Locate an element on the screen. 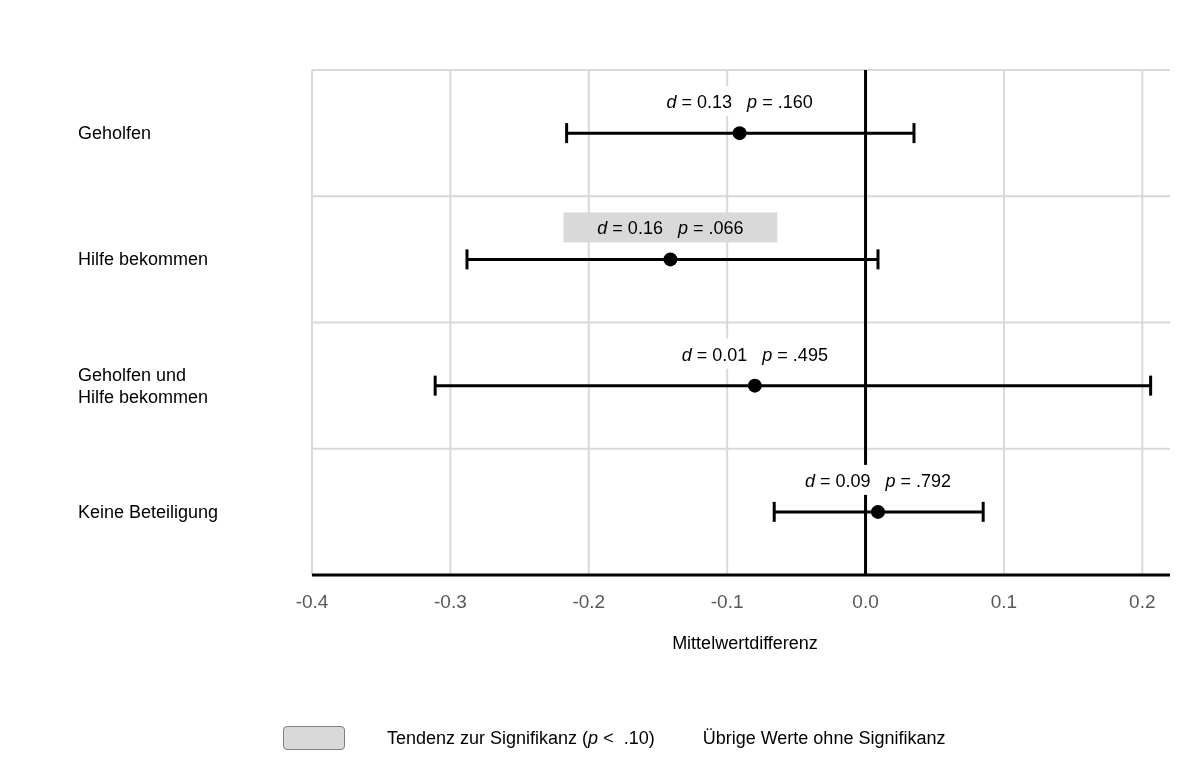 This screenshot has height=764, width=1200. y-tick-label: Geholfen und Hilfe bekommen is located at coordinates (143, 385).